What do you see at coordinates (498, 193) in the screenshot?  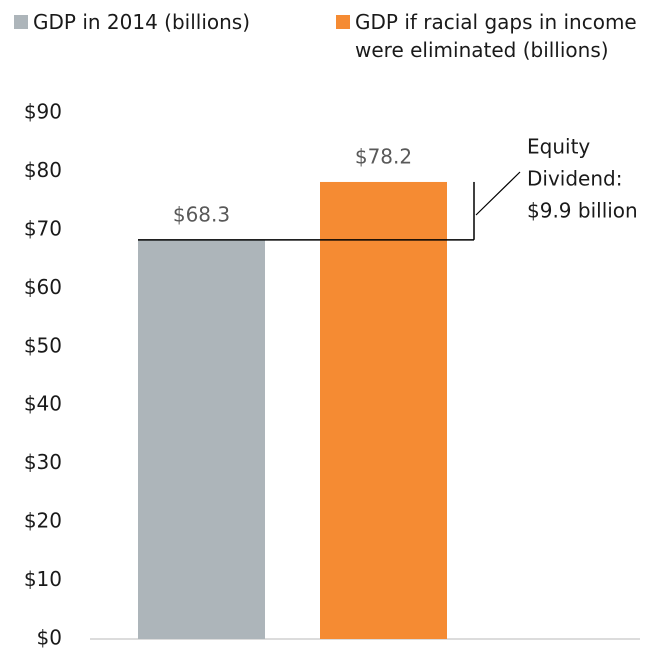 I see `annotation-line` at bounding box center [498, 193].